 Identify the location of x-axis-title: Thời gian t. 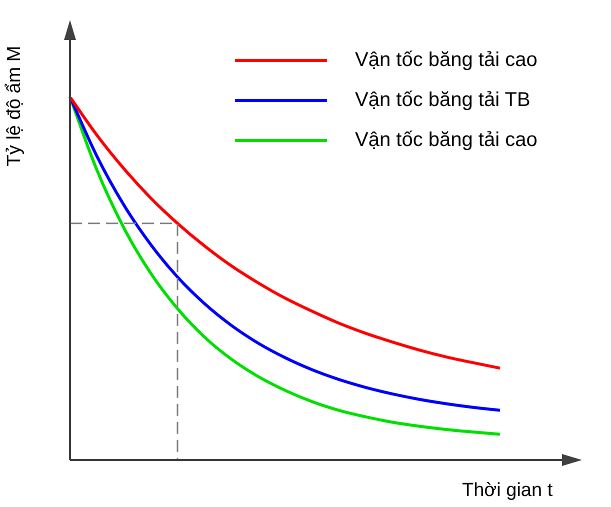
(507, 491).